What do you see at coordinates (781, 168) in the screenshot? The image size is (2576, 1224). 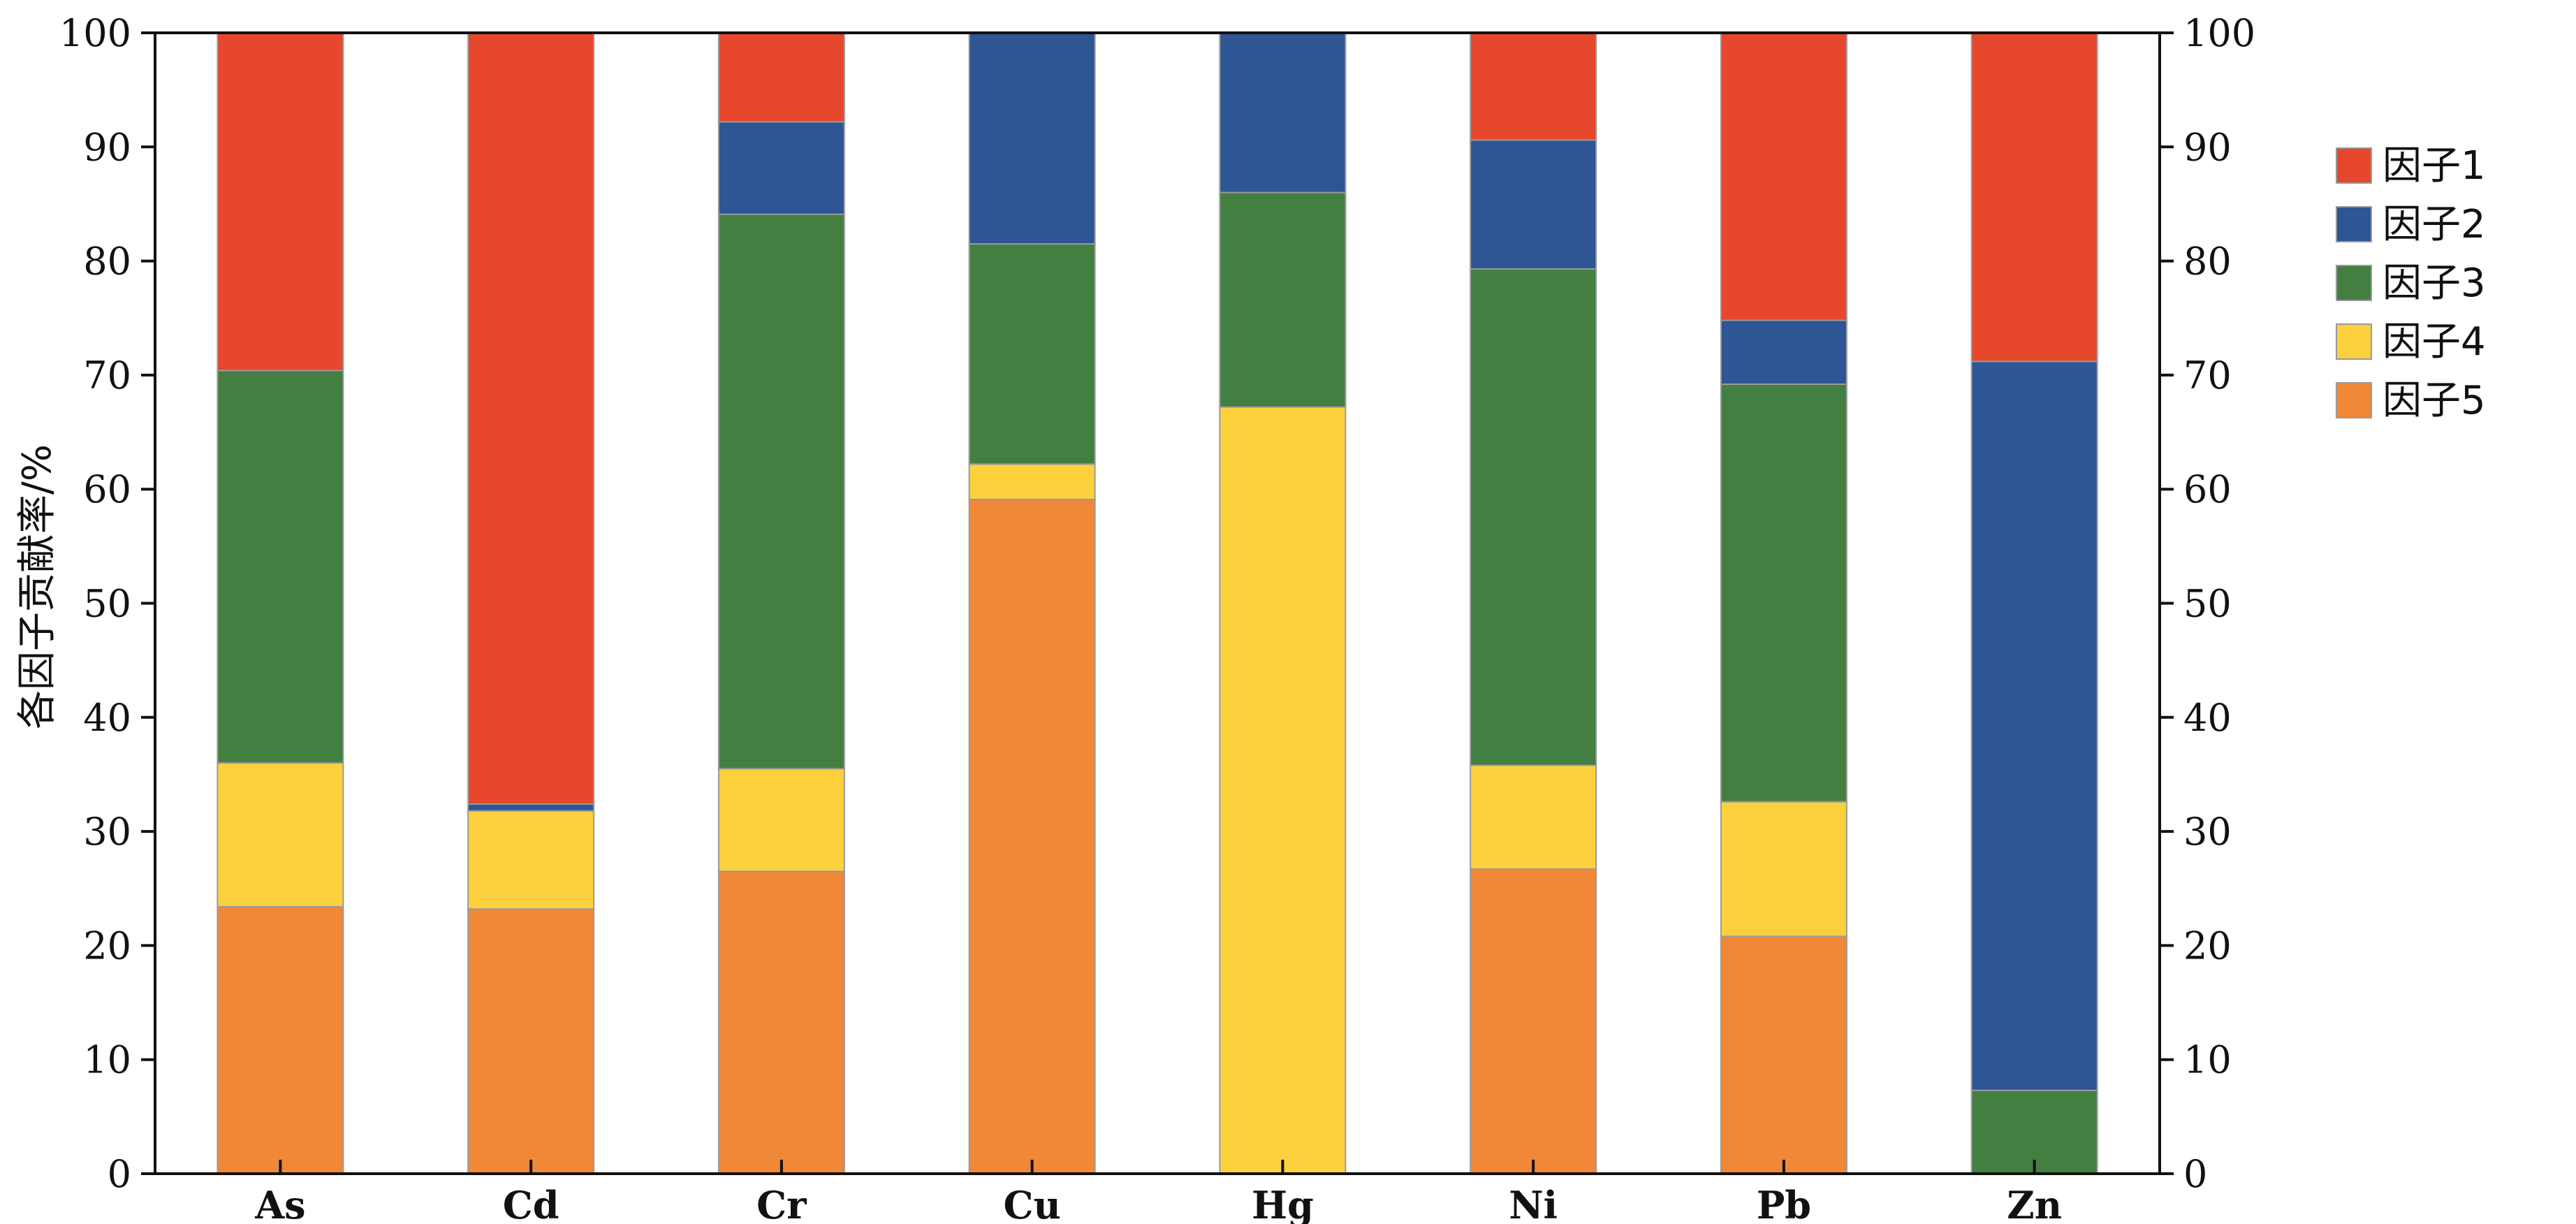 I see `bar-segment-cr-因子2` at bounding box center [781, 168].